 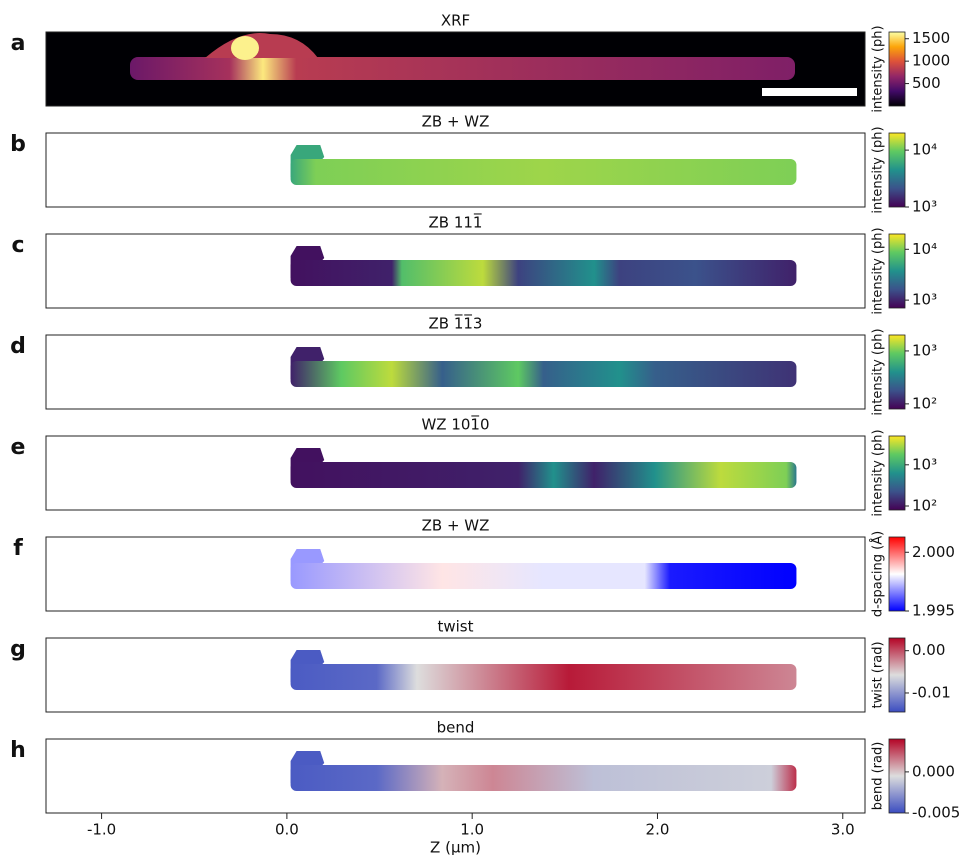 I want to click on colorbar-tick-label: 0.00, so click(x=928, y=650).